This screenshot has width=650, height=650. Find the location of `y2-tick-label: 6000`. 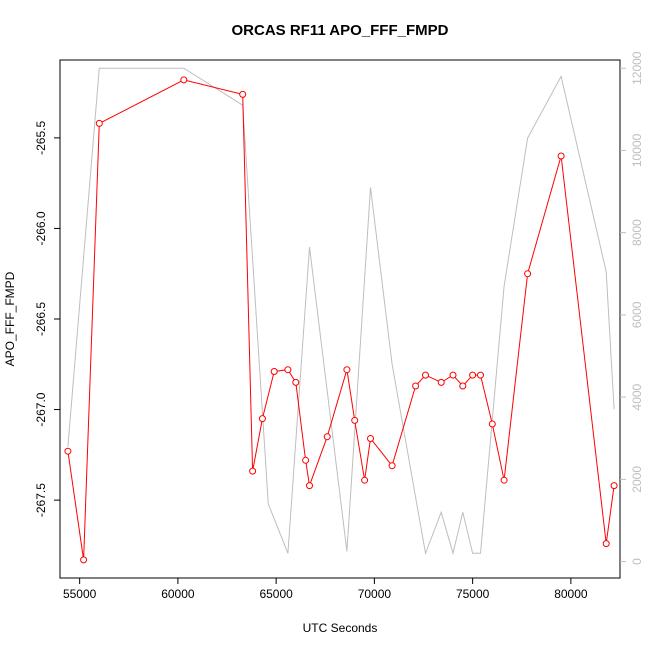

y2-tick-label: 6000 is located at coordinates (637, 314).